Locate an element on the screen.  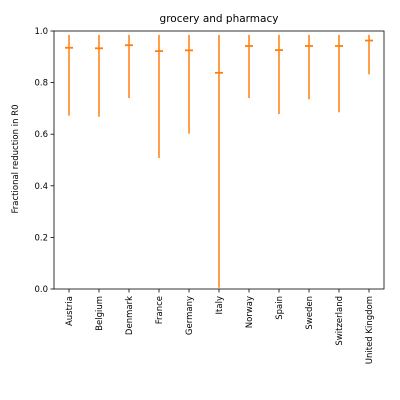
x-tick-label: France is located at coordinates (160, 310).